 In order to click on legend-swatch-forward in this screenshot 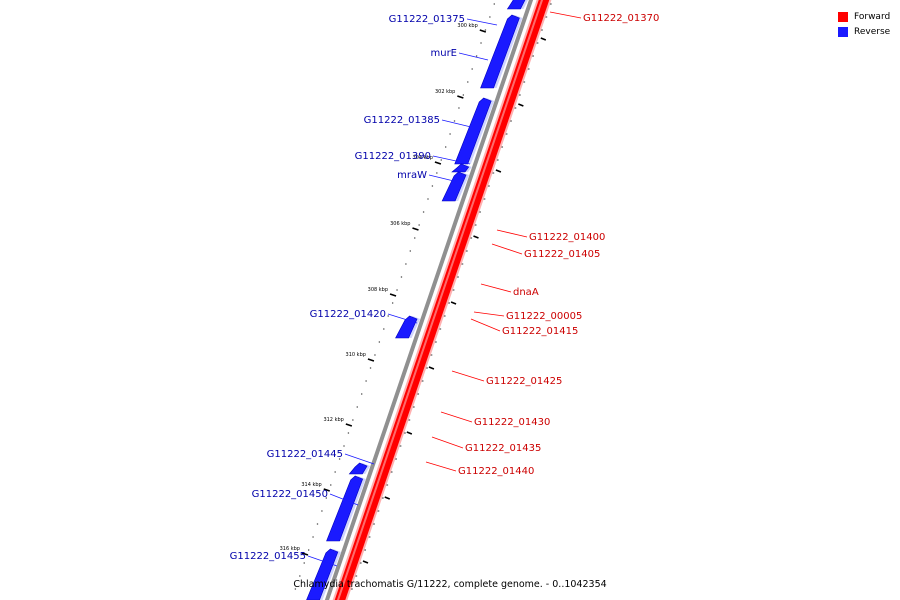, I will do `click(843, 16)`.